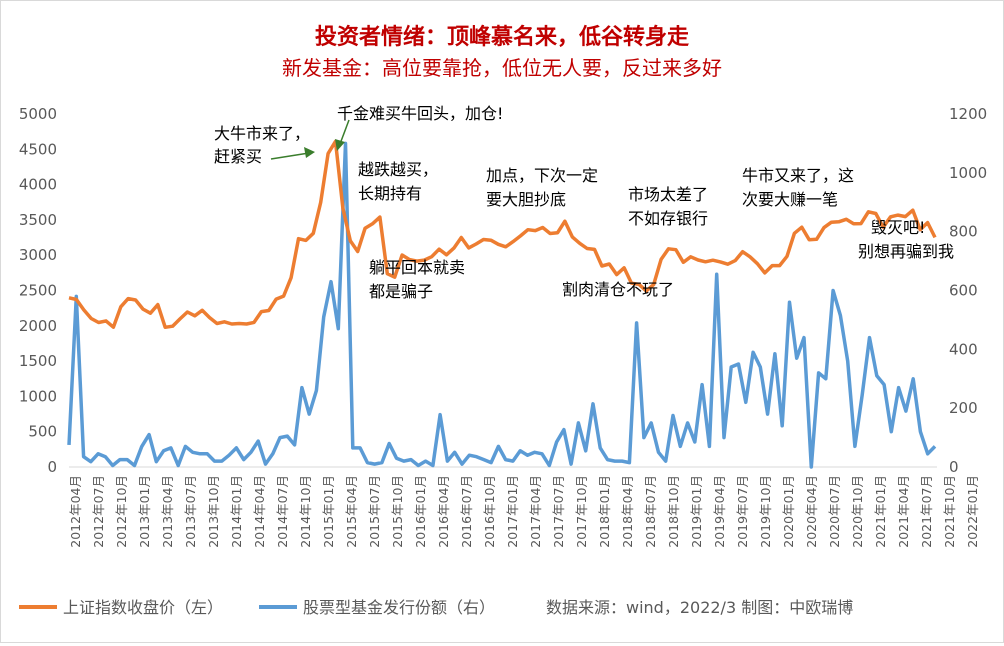  I want to click on y-left-tick-label: 1500, so click(38, 361).